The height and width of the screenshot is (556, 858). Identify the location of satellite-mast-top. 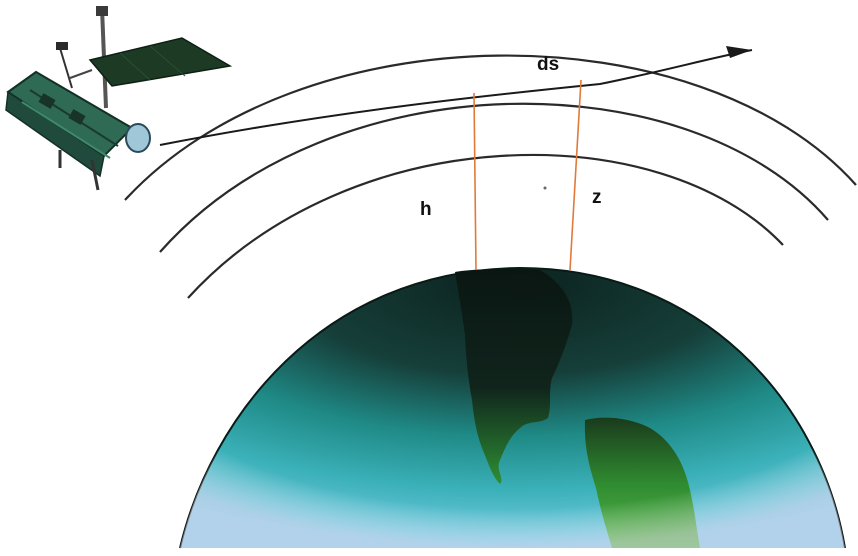
(102, 11).